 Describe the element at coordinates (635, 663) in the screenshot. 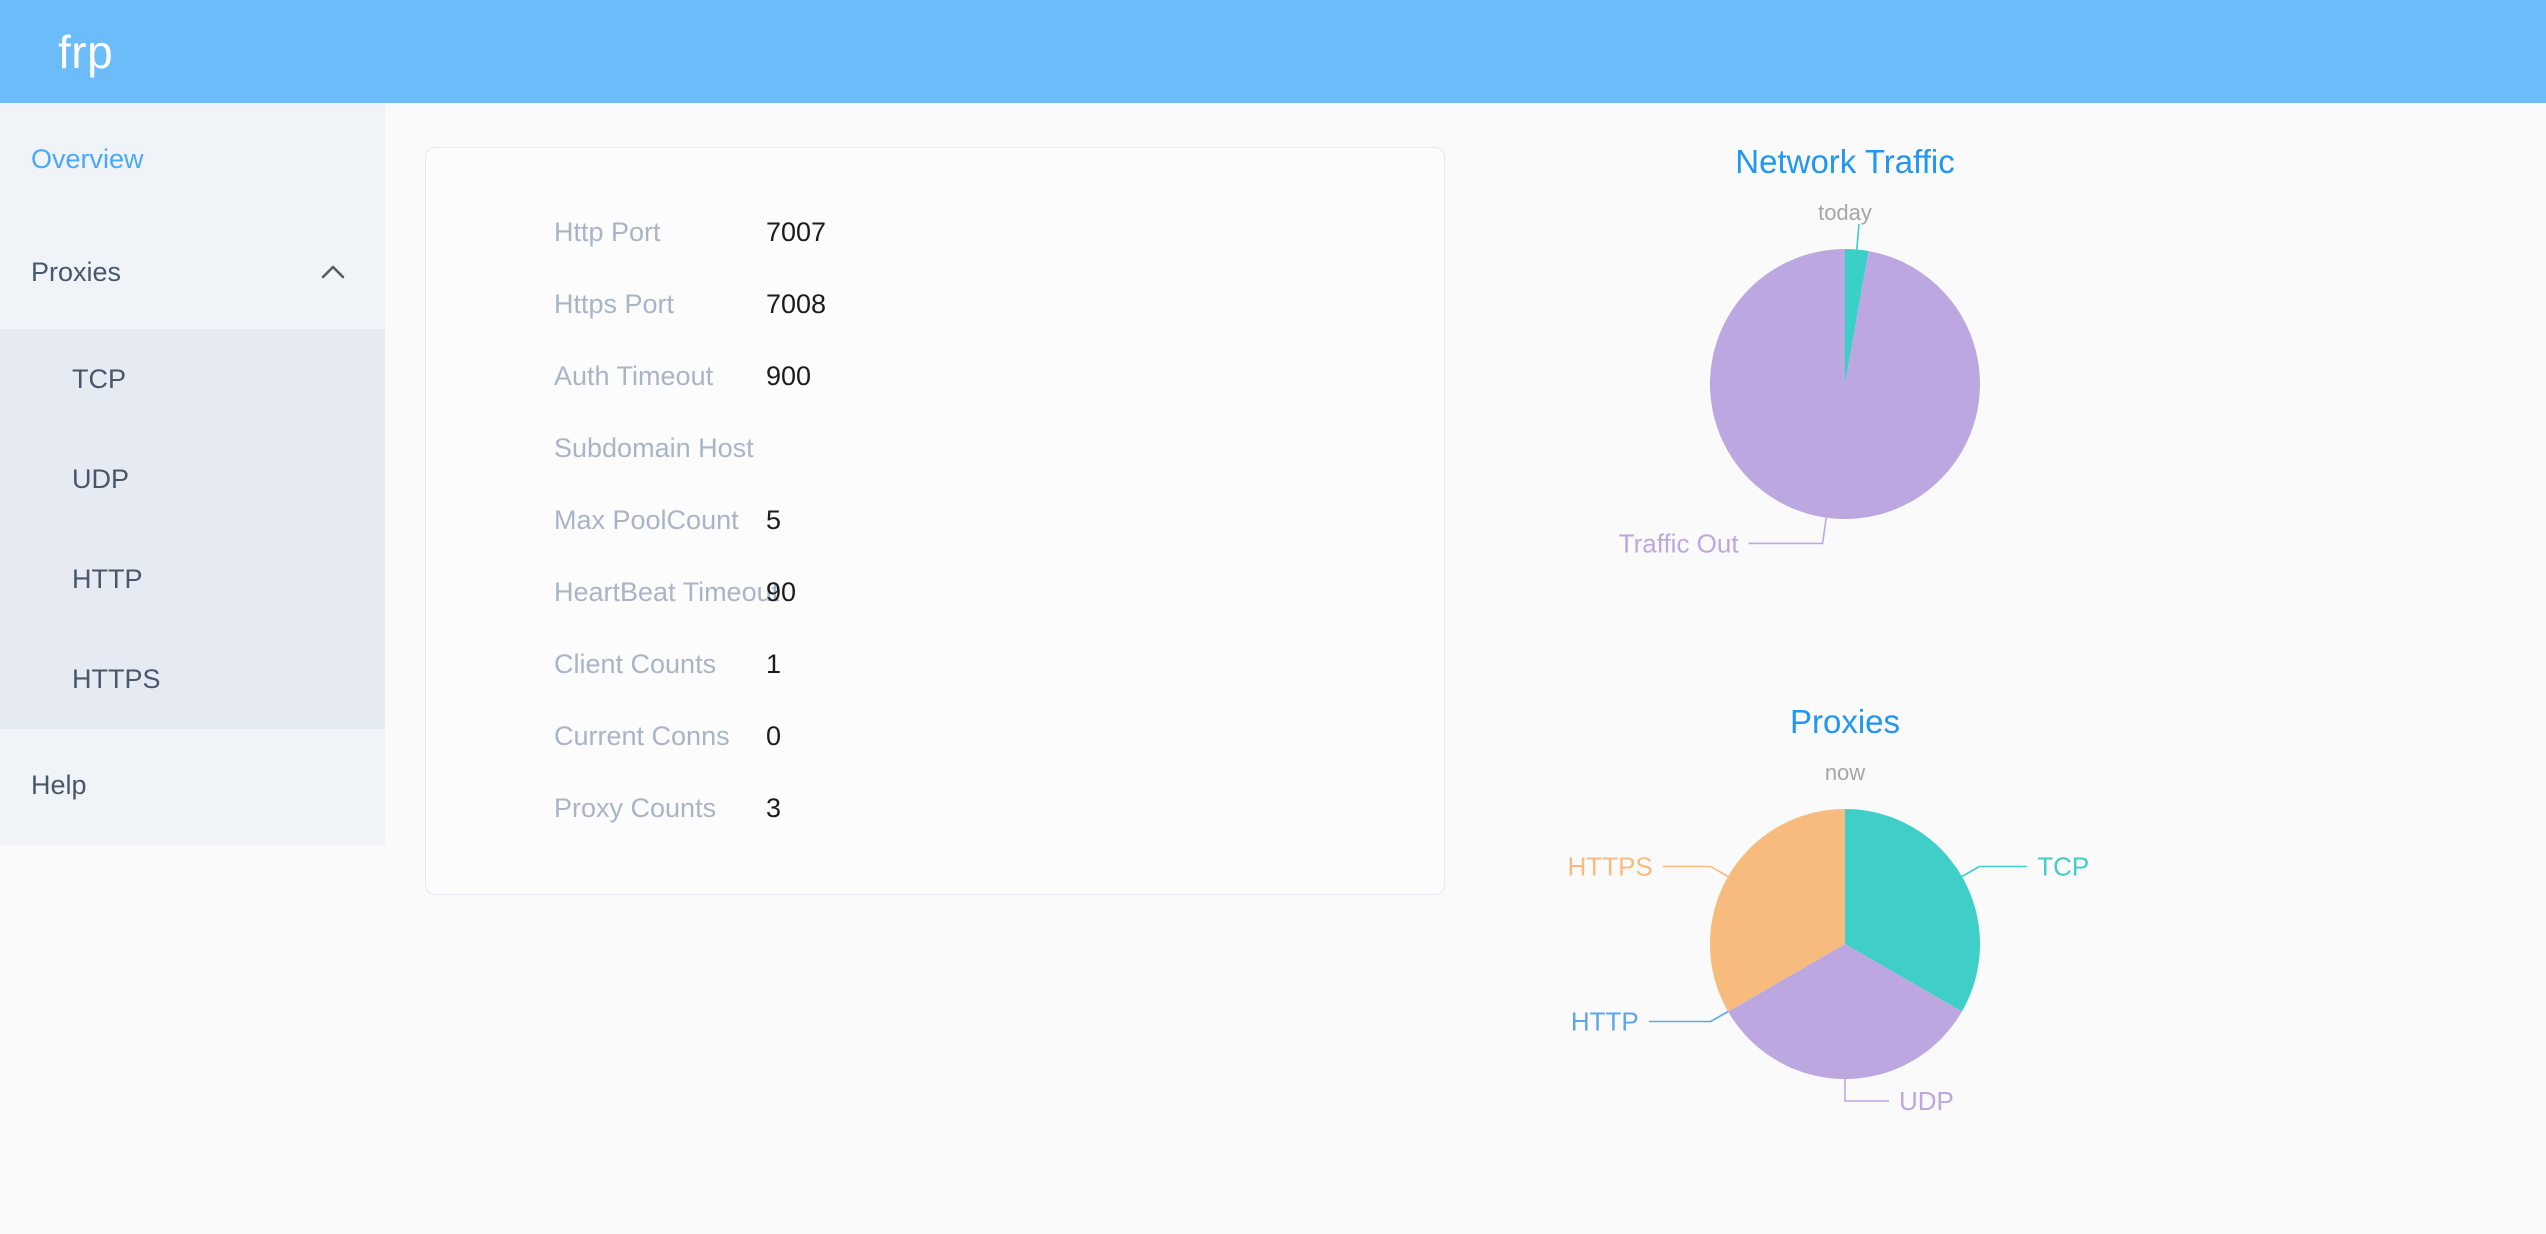

I see `info-row-key: Client Counts` at that location.